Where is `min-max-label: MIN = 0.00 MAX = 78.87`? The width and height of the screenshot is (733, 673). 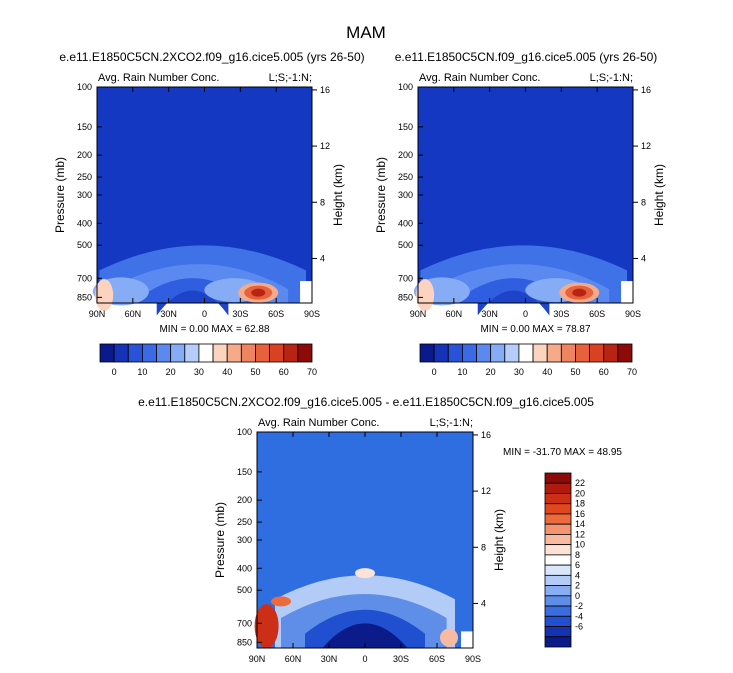 min-max-label: MIN = 0.00 MAX = 78.87 is located at coordinates (535, 329).